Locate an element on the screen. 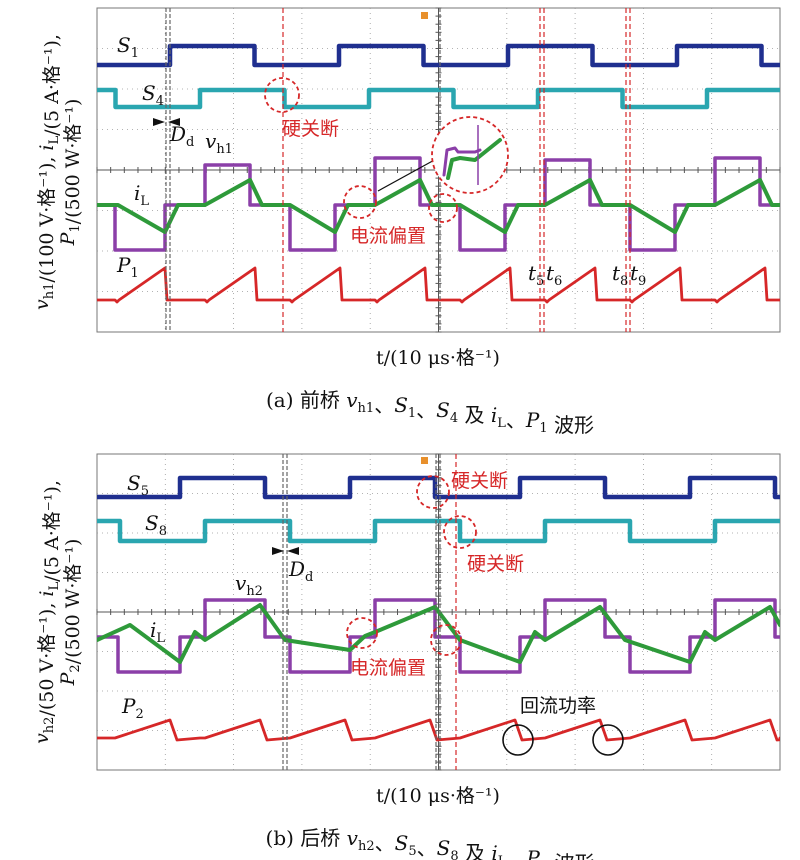 This screenshot has height=860, width=800. svg-text: vh1/(100 V·格⁻¹), iL/(5 A·格⁻¹), is located at coordinates (47, 172).